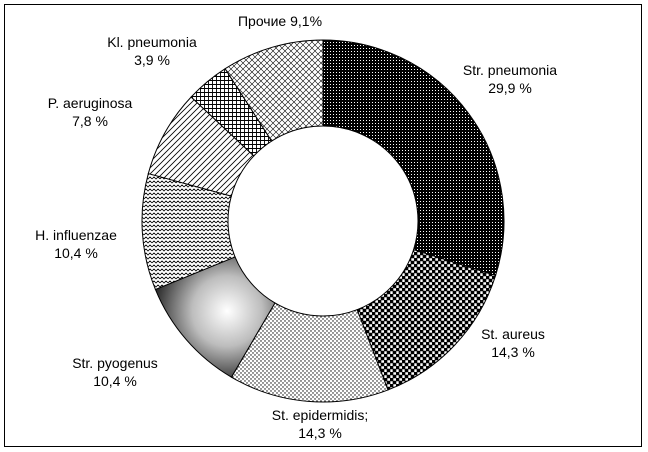 The width and height of the screenshot is (648, 452). I want to click on slice-label-str-pyogenus: Str. pyogenus 10,4 %, so click(115, 372).